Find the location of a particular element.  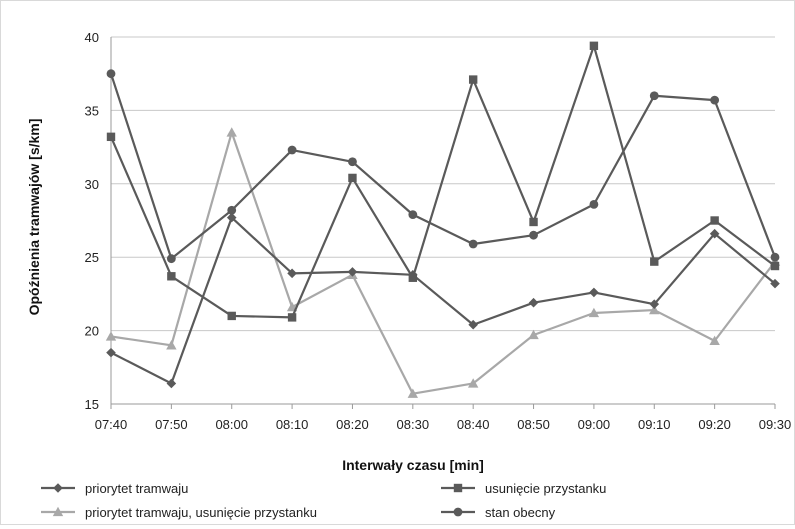

y-axis-title: Opóźnienia tramwajów [s/km] is located at coordinates (34, 217).